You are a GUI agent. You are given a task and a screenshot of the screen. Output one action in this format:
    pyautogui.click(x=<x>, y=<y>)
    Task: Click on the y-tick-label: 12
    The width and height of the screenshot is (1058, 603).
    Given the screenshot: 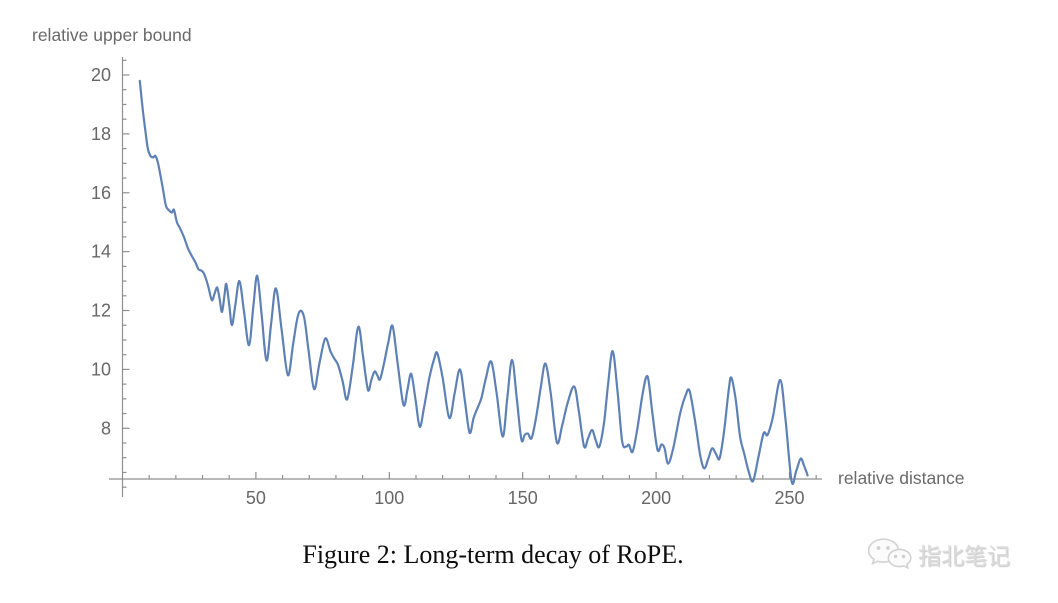 What is the action you would take?
    pyautogui.click(x=101, y=311)
    